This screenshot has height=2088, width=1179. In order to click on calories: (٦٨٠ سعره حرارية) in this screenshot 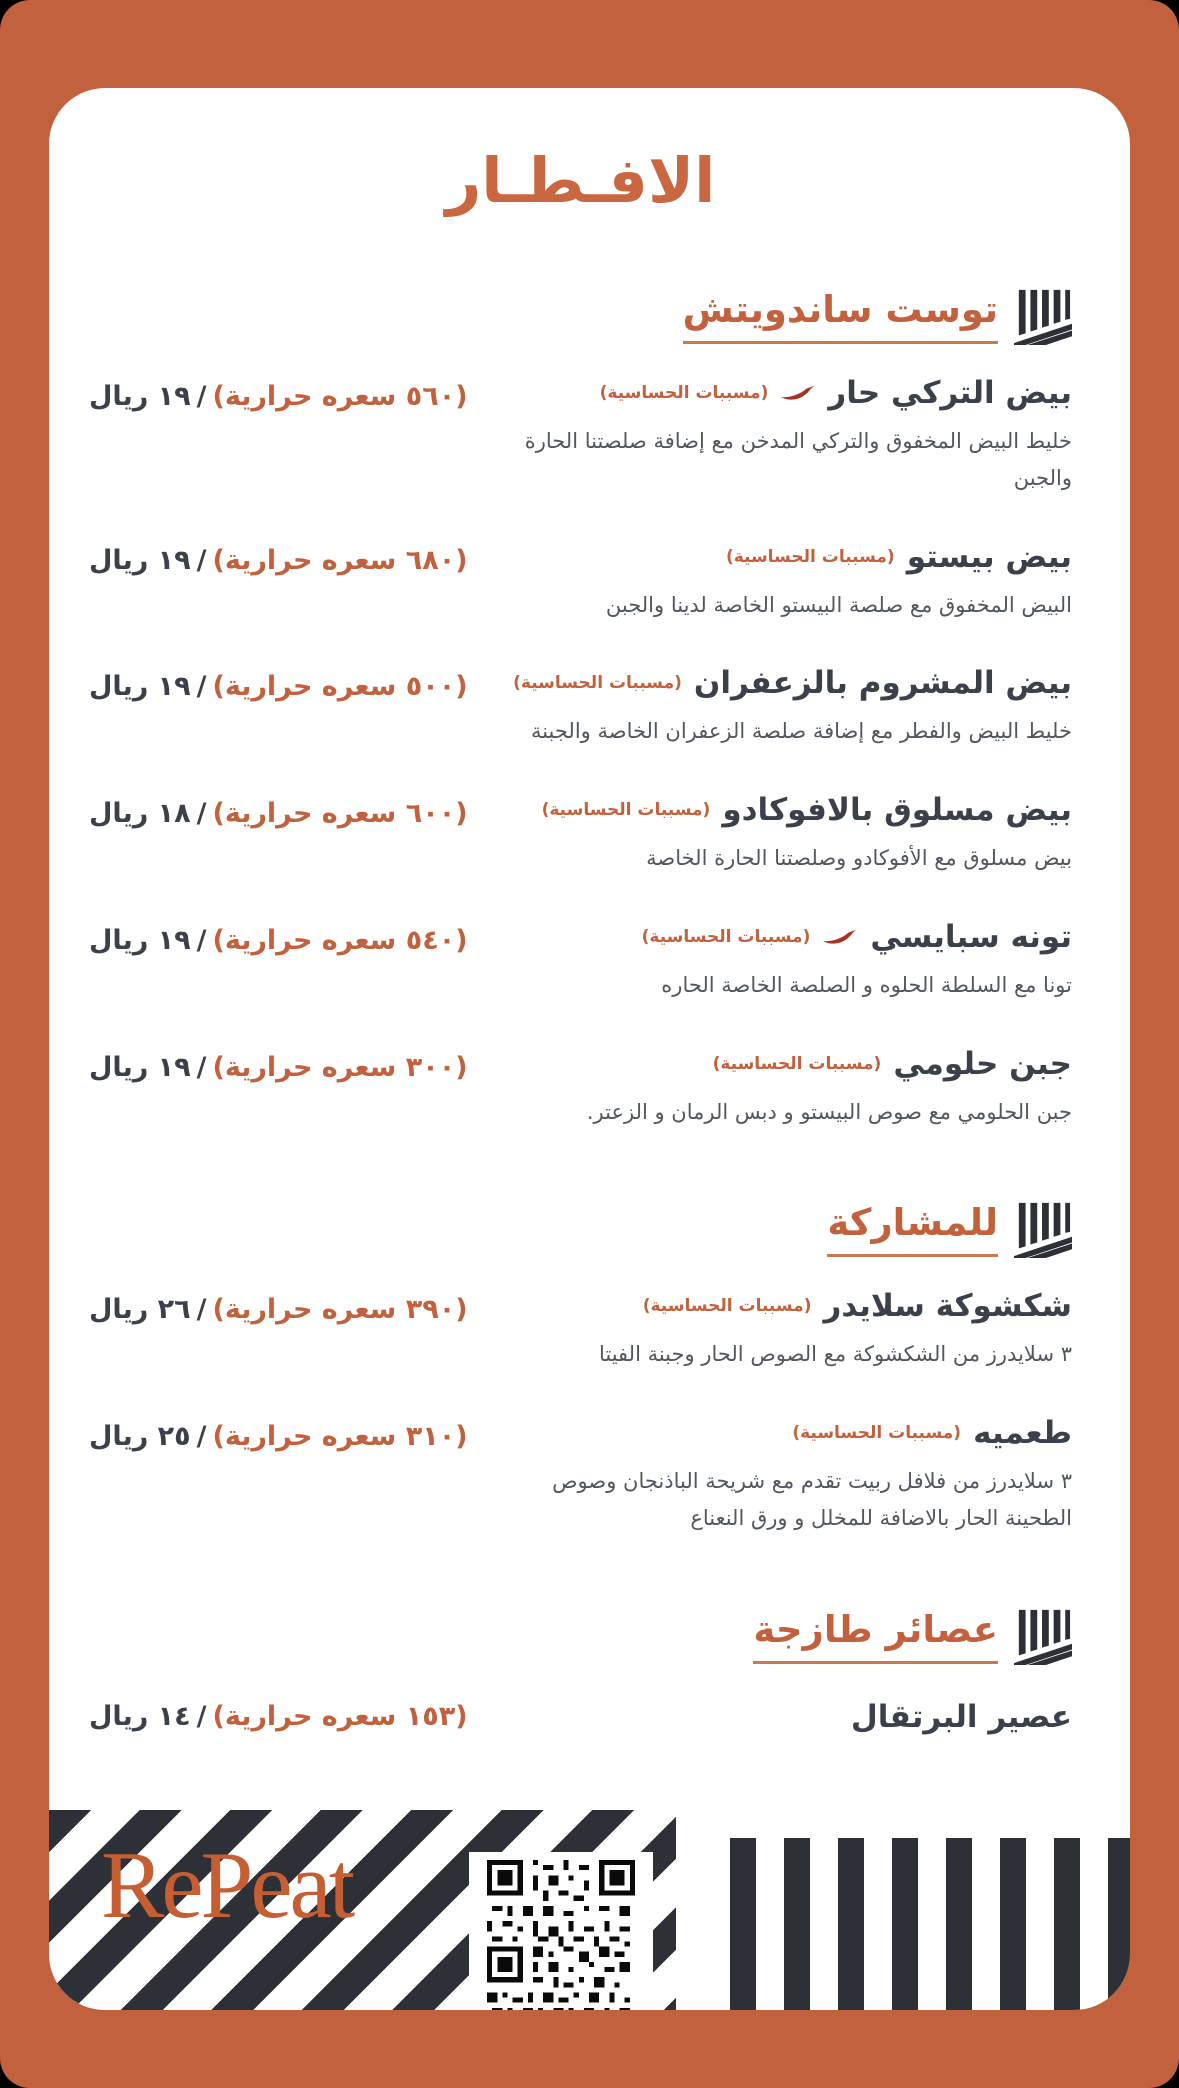, I will do `click(340, 560)`.